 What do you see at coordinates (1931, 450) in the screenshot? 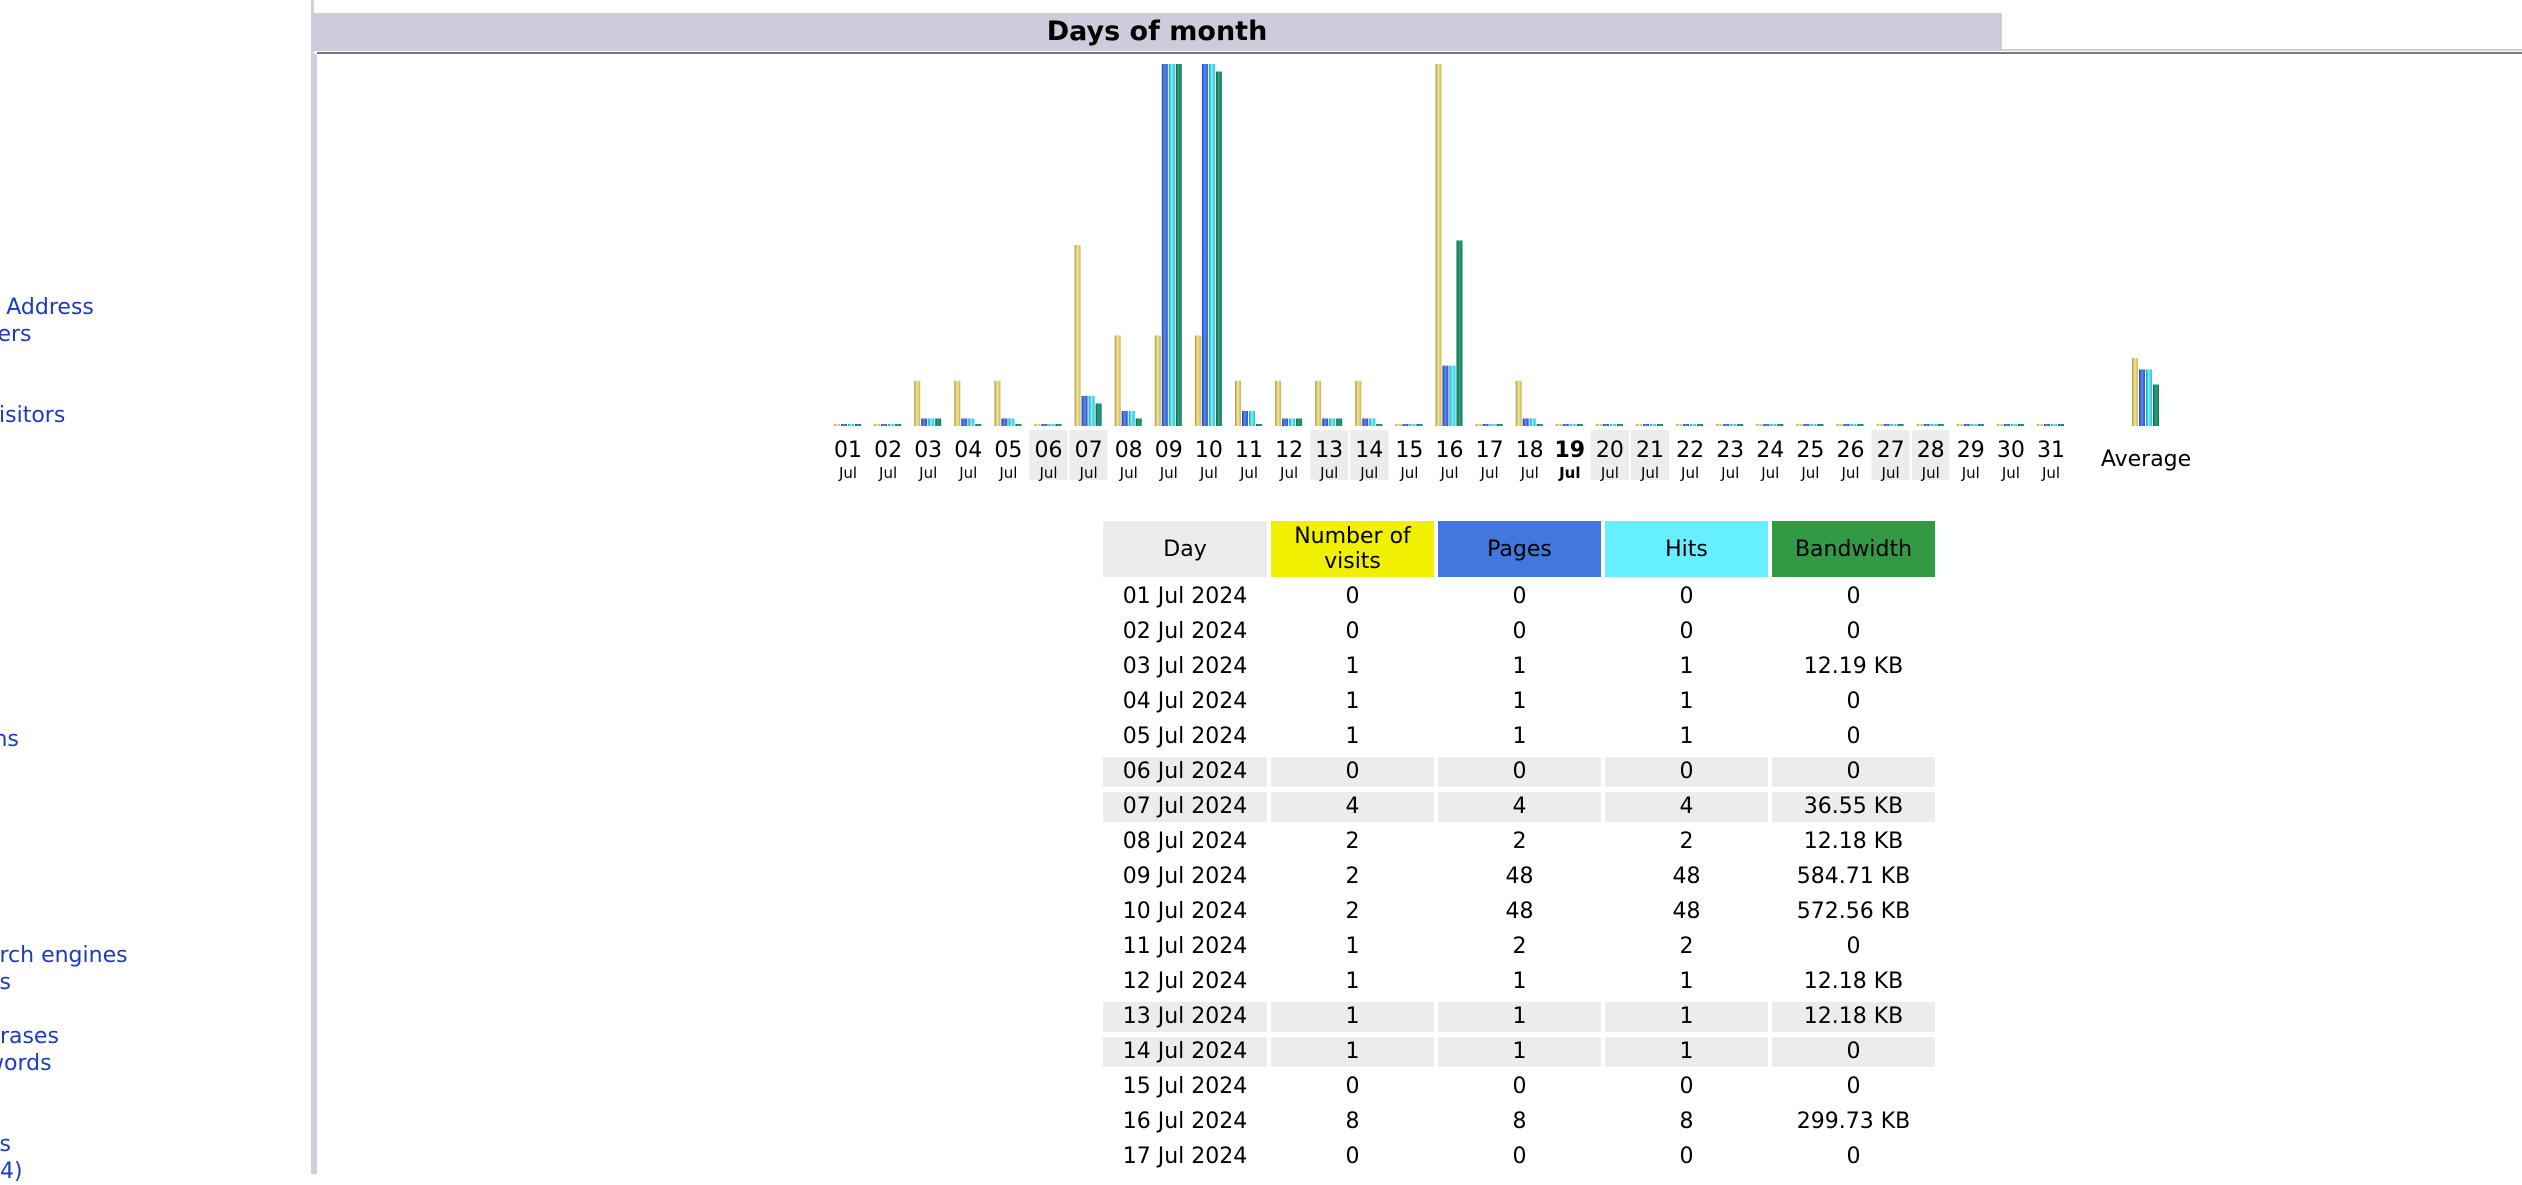
I see `tick-label-day: 28` at bounding box center [1931, 450].